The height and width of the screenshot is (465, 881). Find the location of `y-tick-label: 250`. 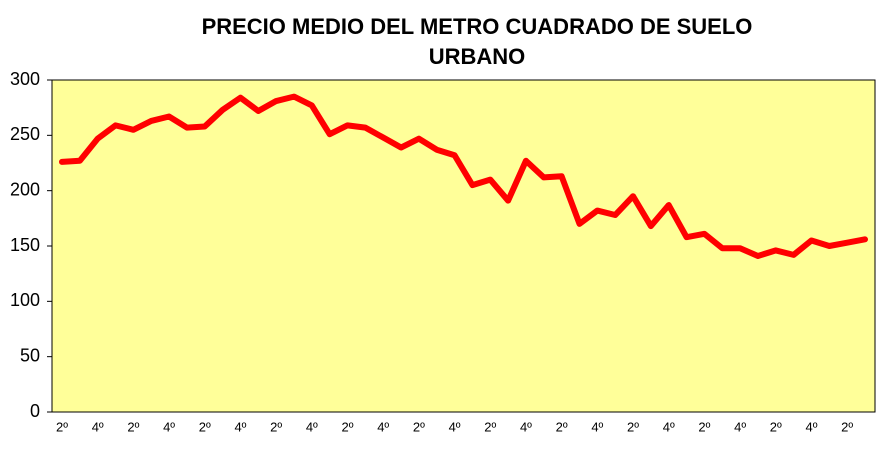

y-tick-label: 250 is located at coordinates (25, 134).